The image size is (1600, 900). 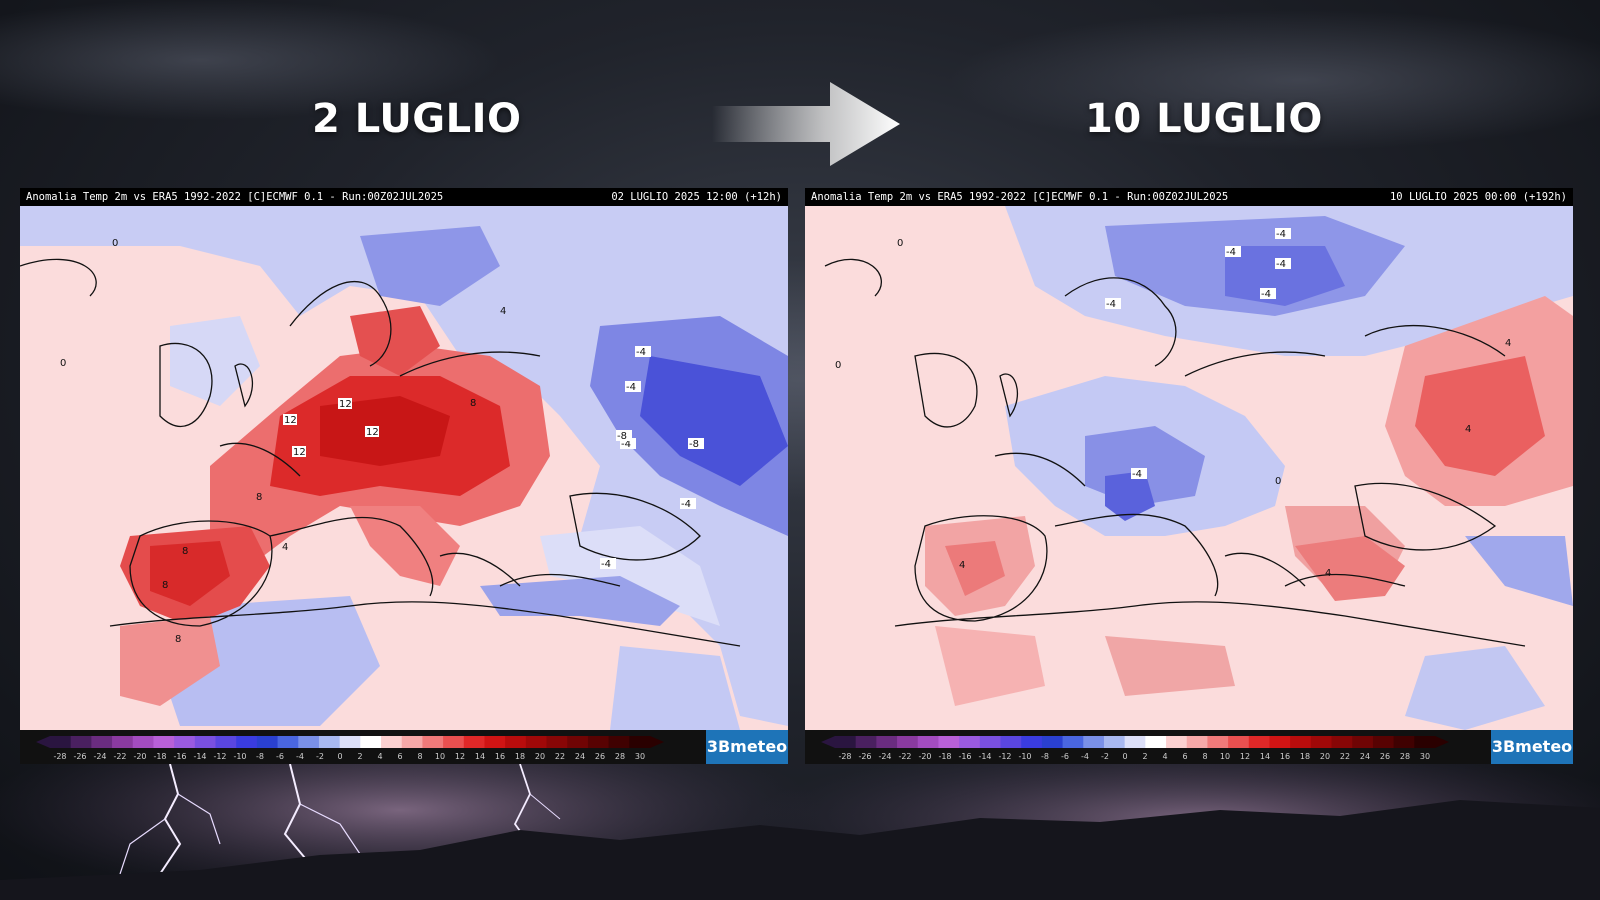 What do you see at coordinates (320, 756) in the screenshot?
I see `colorbar-tick-label: -2` at bounding box center [320, 756].